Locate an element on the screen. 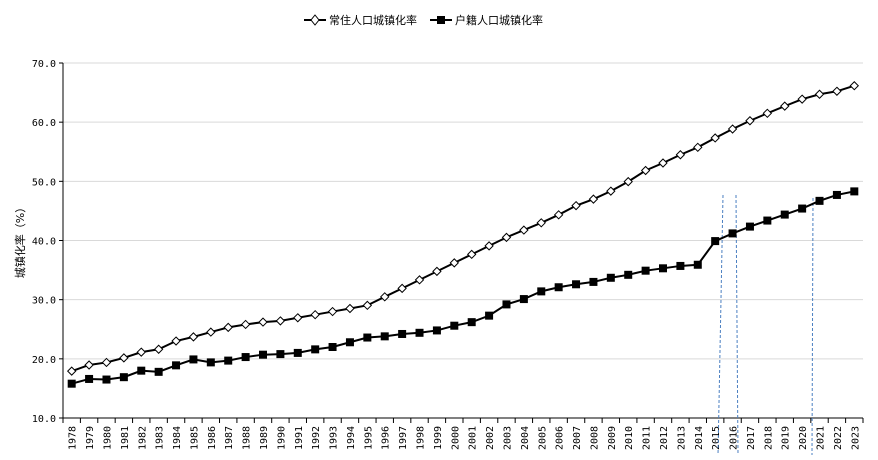 This screenshot has width=878, height=460. x-tick-label: 2006 is located at coordinates (560, 438).